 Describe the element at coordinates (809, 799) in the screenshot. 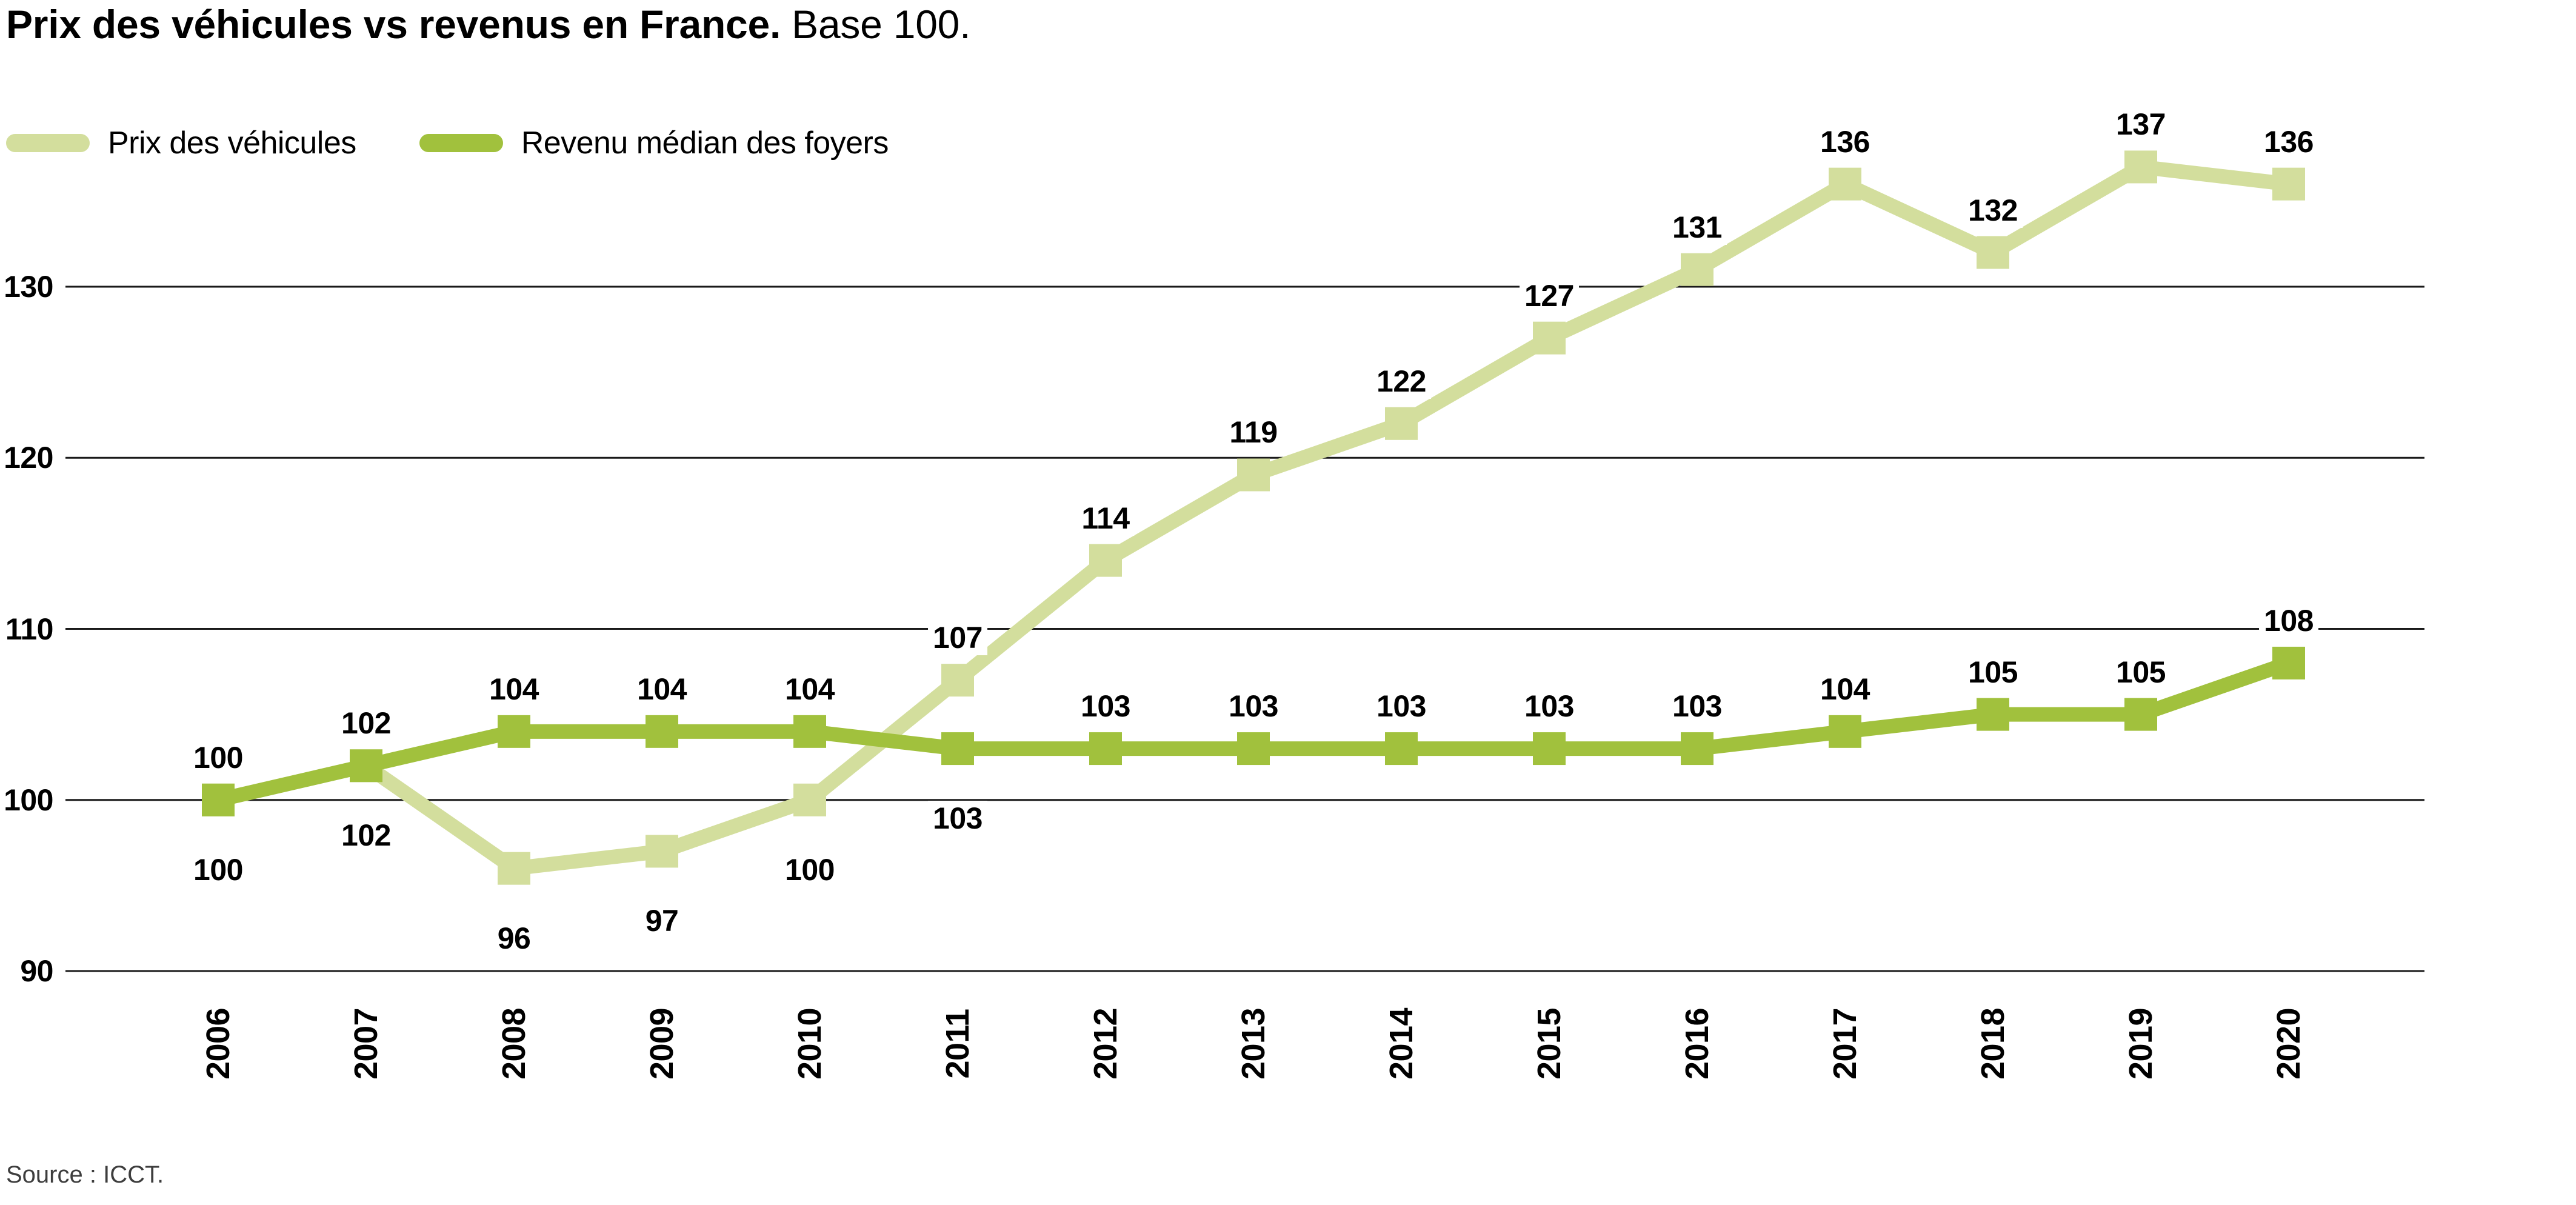

I see `series-0-marker-2010` at that location.